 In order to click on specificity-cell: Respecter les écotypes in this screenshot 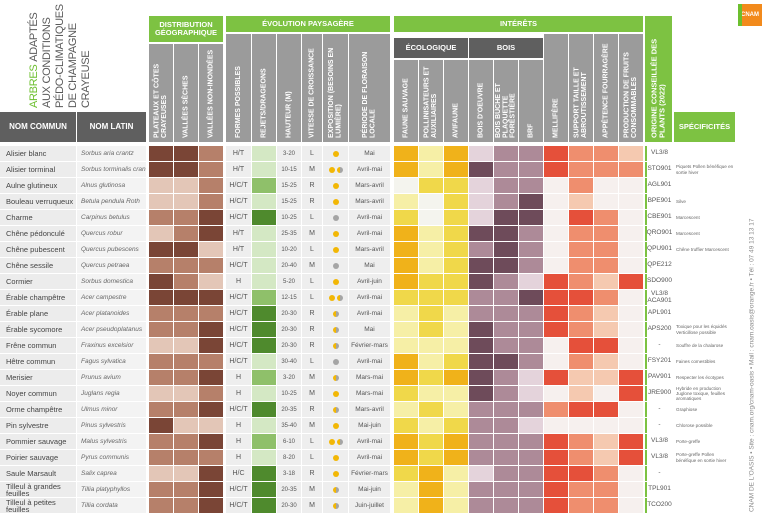, I will do `click(704, 377)`.